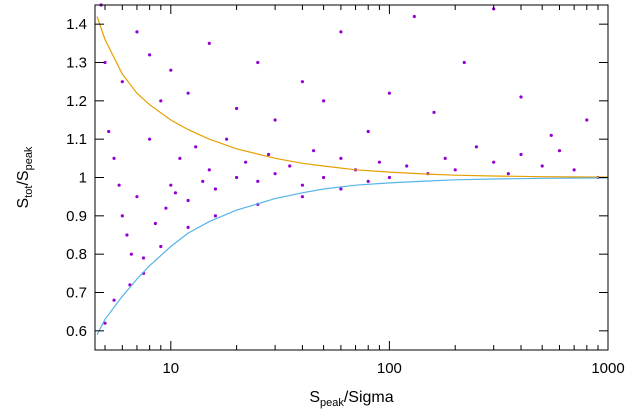 This screenshot has height=417, width=633. What do you see at coordinates (314, 397) in the screenshot?
I see `x-axis-label-base: S` at bounding box center [314, 397].